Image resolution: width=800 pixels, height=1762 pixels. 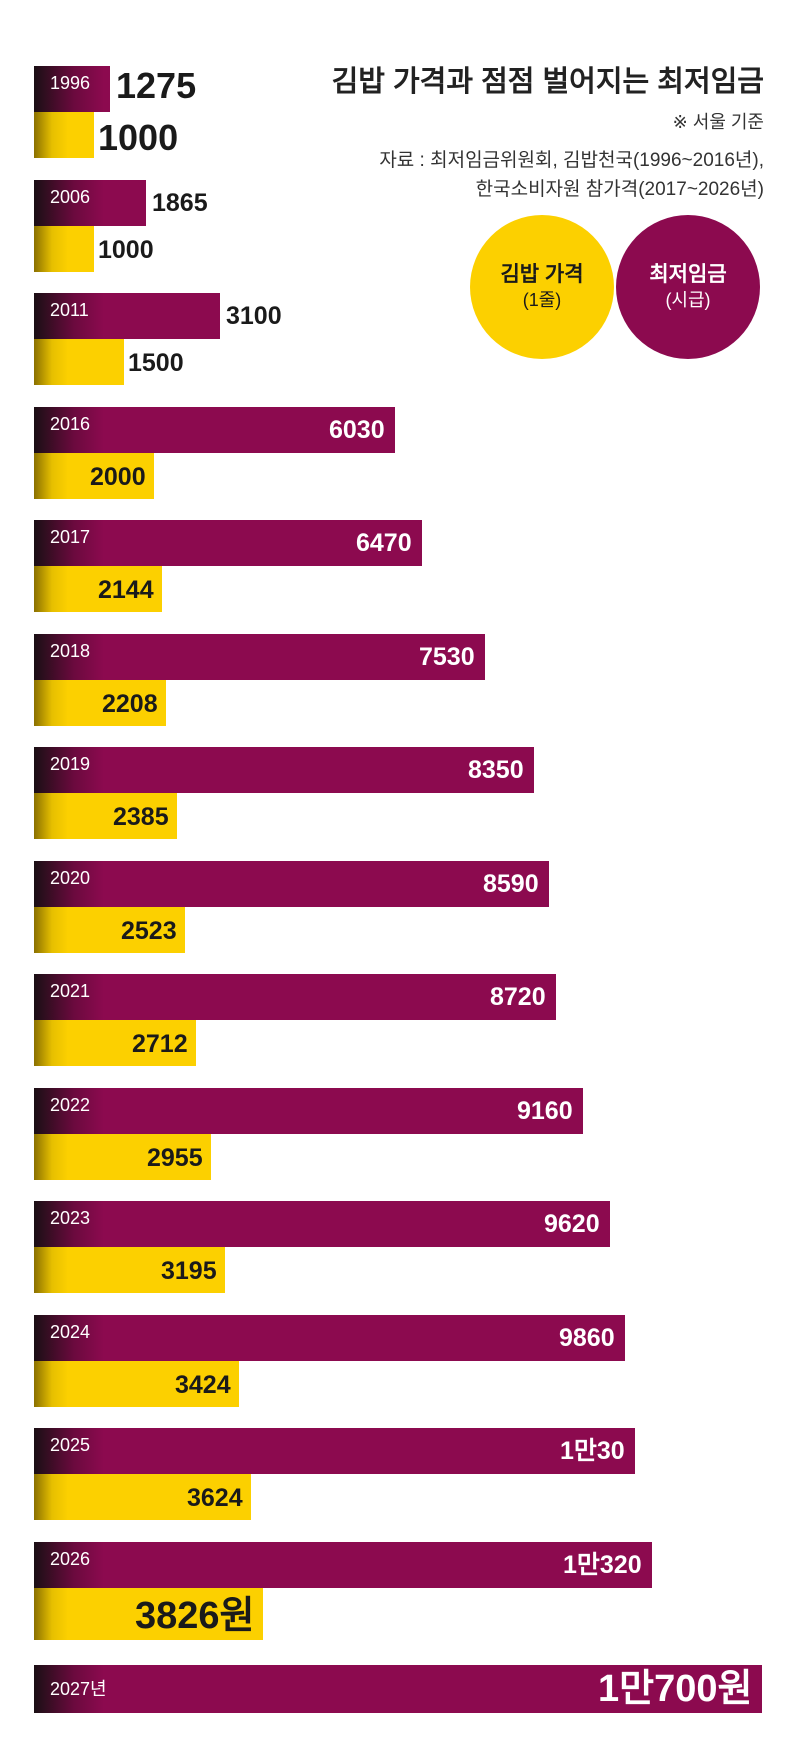 What do you see at coordinates (688, 300) in the screenshot?
I see `legend-wage-unit: (시급)` at bounding box center [688, 300].